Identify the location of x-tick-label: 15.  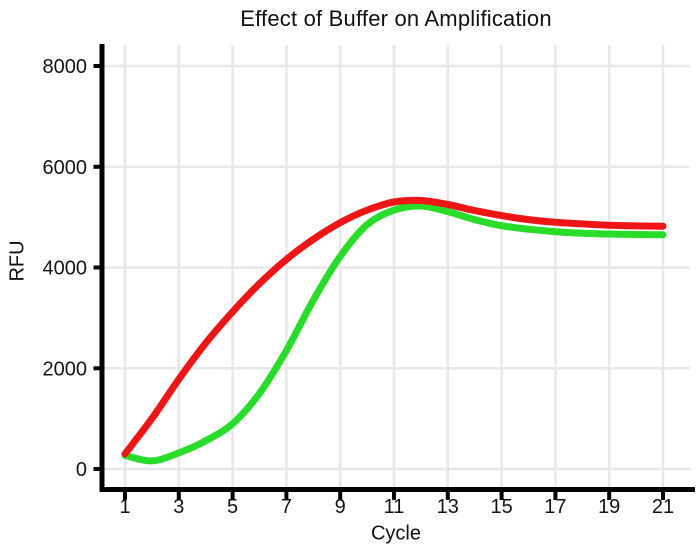
(501, 507).